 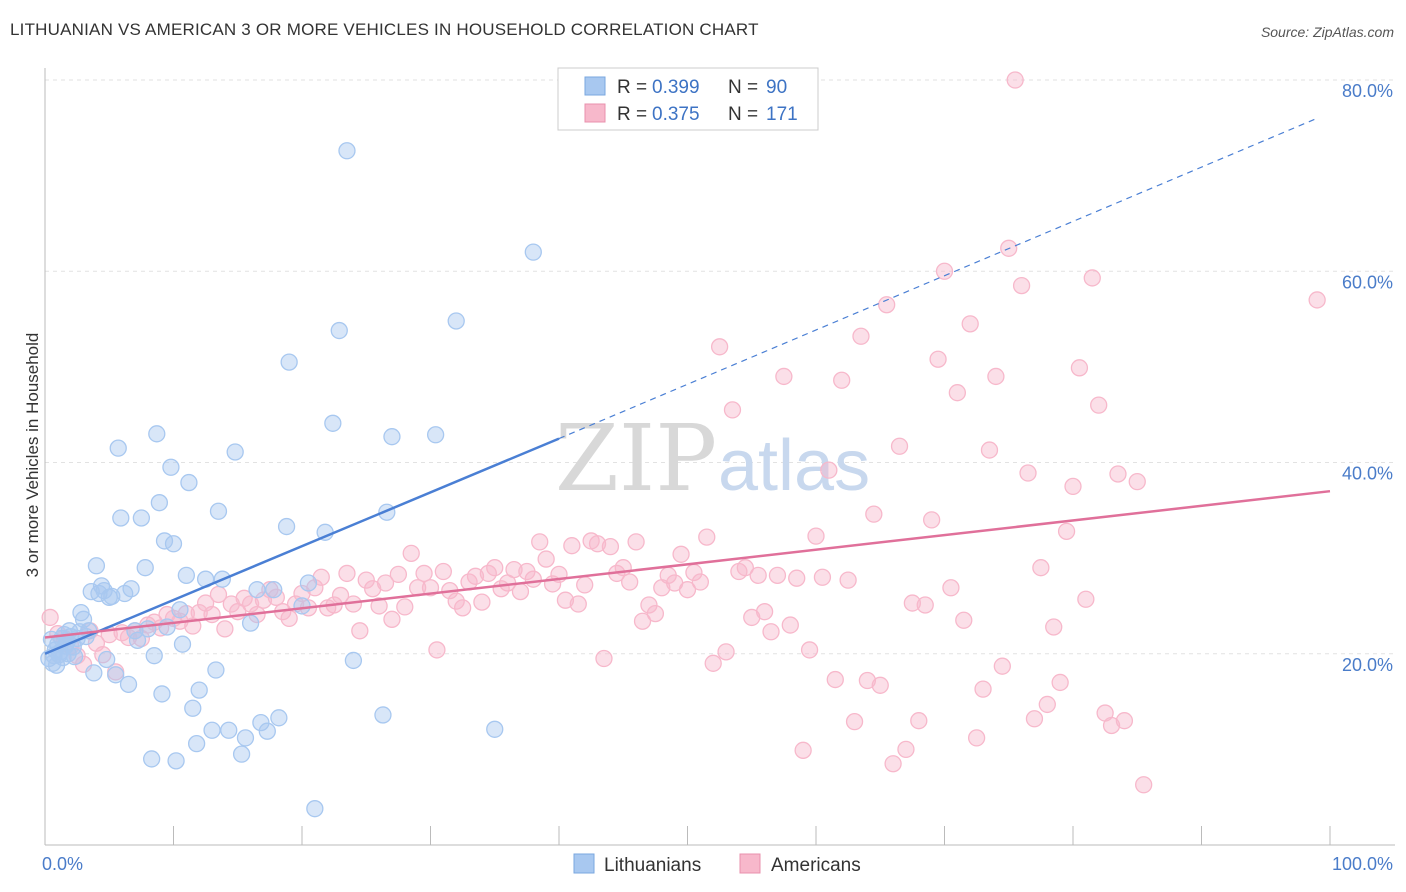 I want to click on bottom-legend-label-lithuanians: Lithuanians, so click(x=652, y=865).